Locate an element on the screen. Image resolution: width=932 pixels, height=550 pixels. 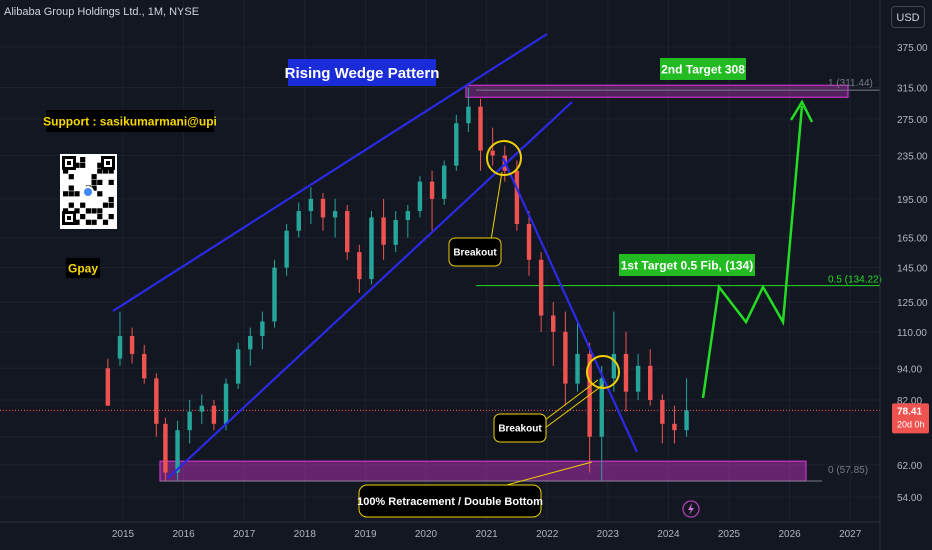
lightning-icon is located at coordinates (691, 509).